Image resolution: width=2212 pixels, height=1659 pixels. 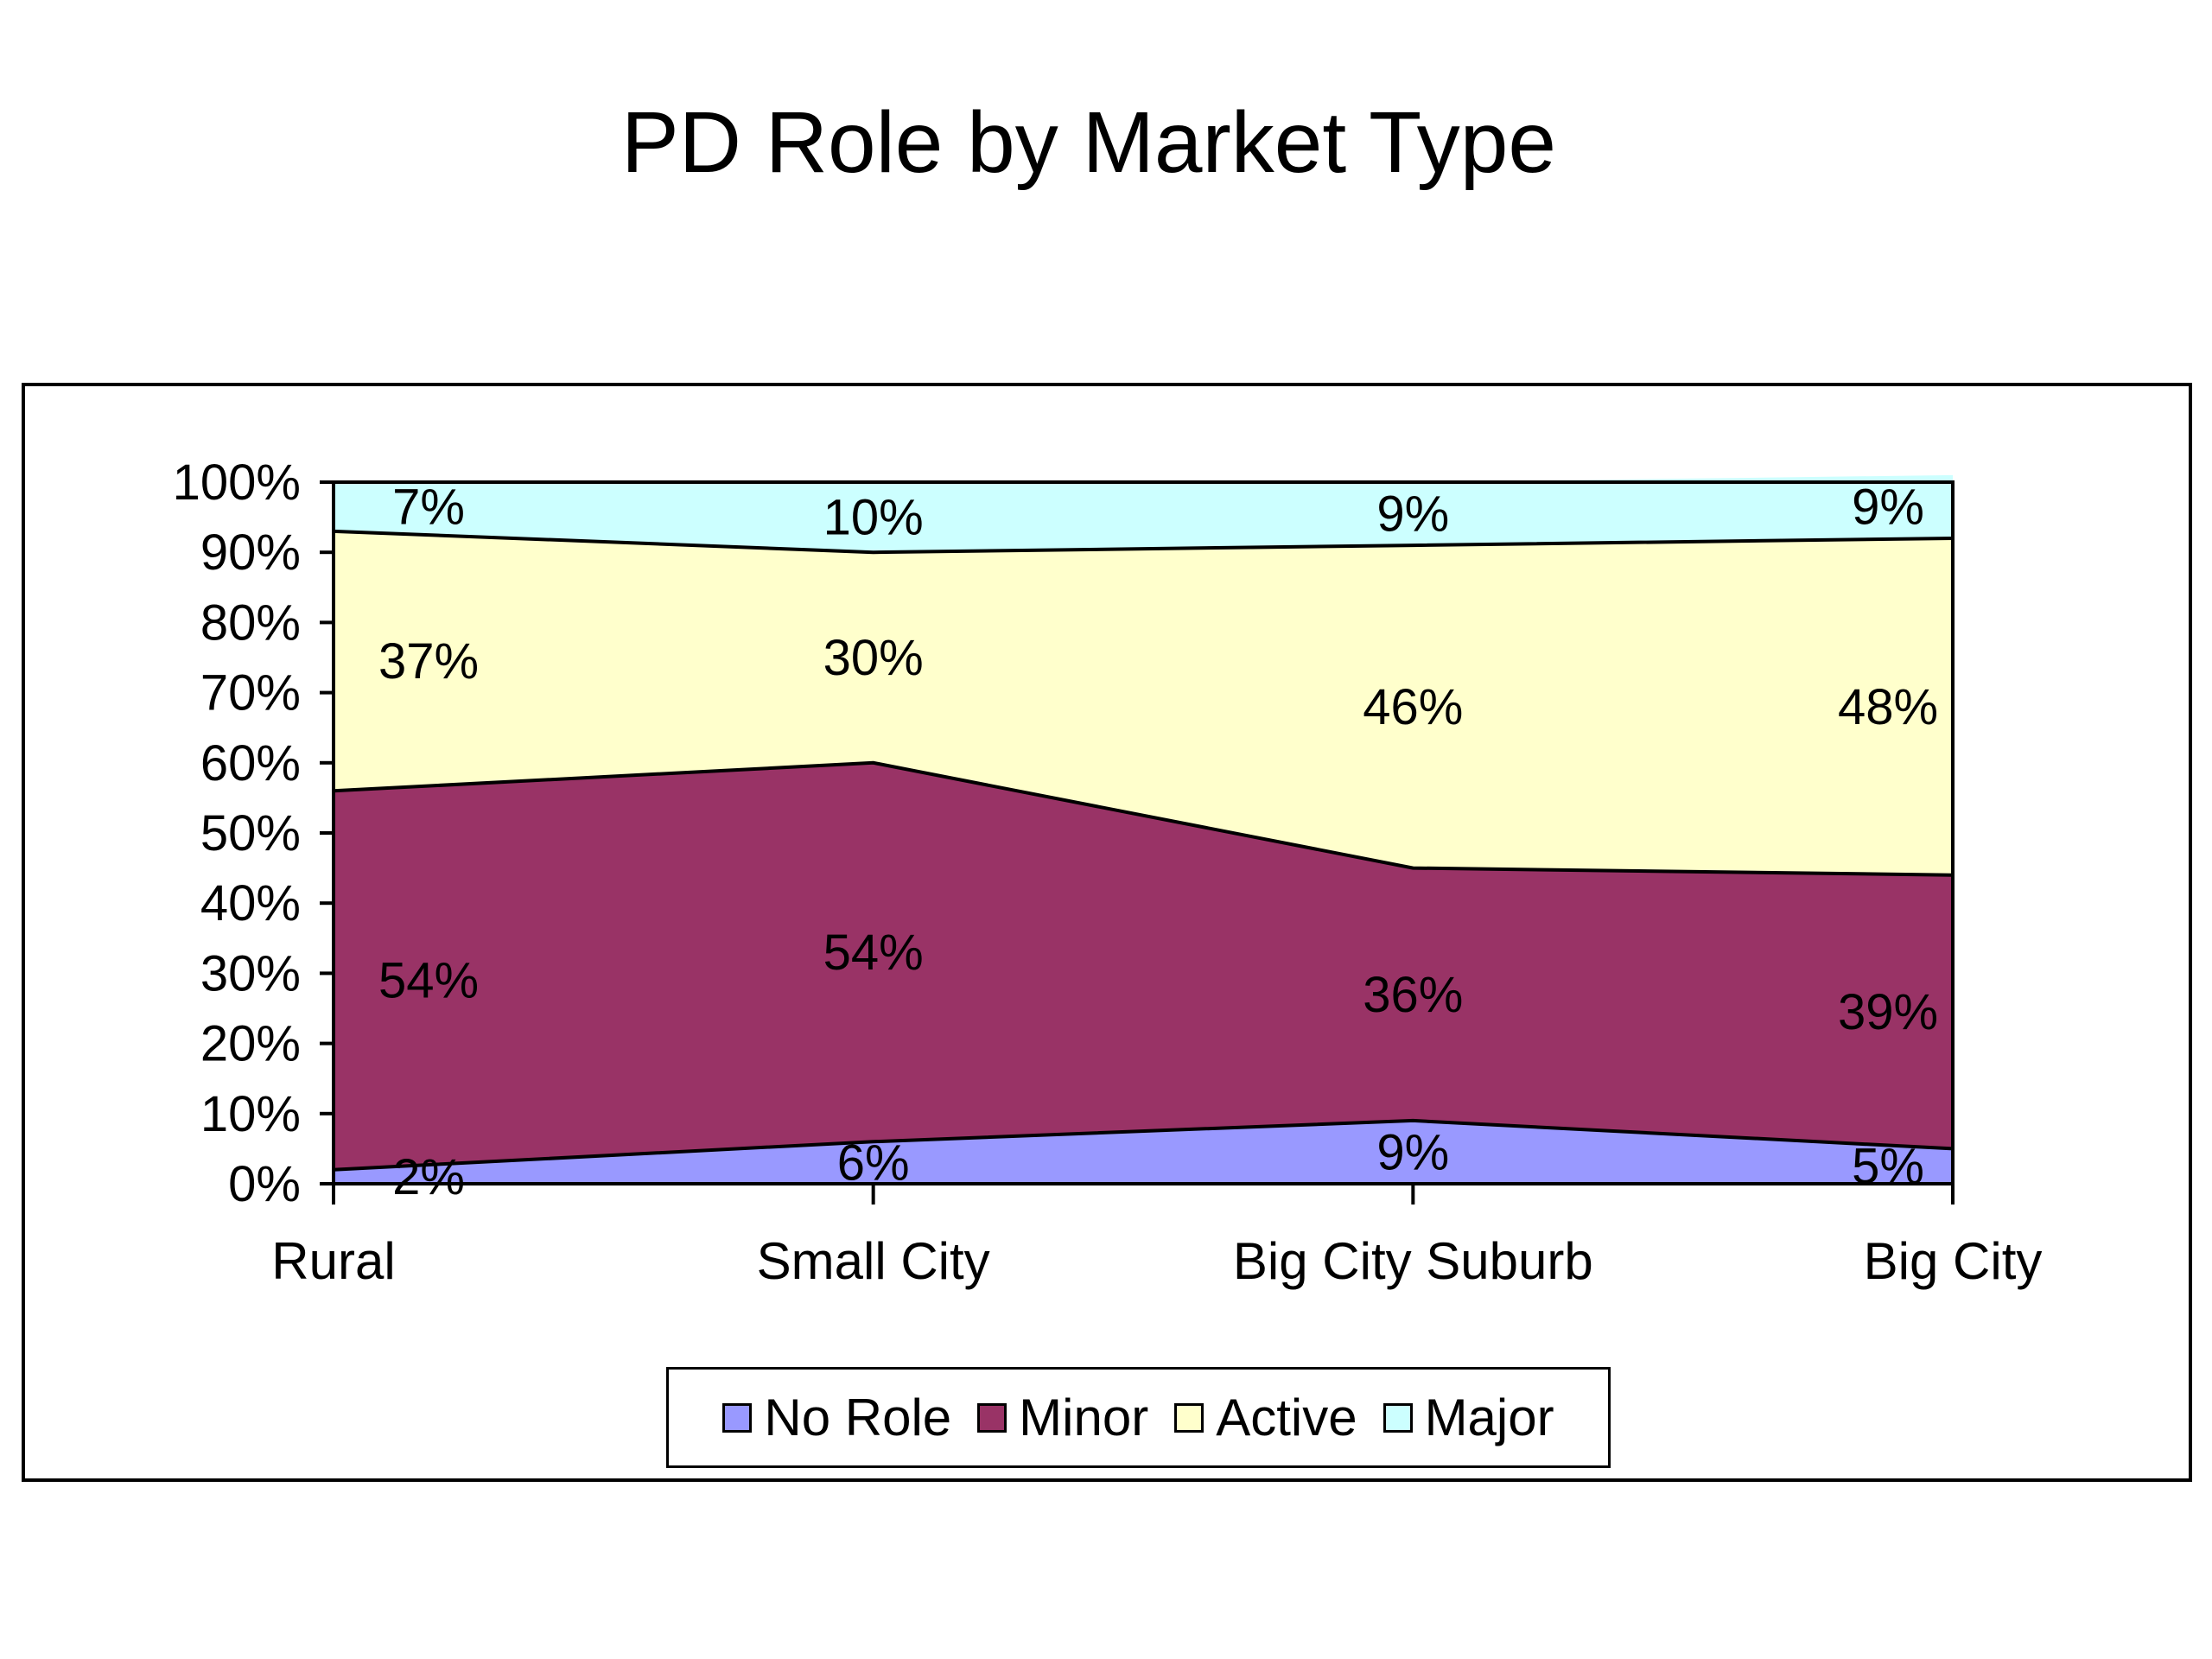 I want to click on legend-item: Active, so click(x=1265, y=1417).